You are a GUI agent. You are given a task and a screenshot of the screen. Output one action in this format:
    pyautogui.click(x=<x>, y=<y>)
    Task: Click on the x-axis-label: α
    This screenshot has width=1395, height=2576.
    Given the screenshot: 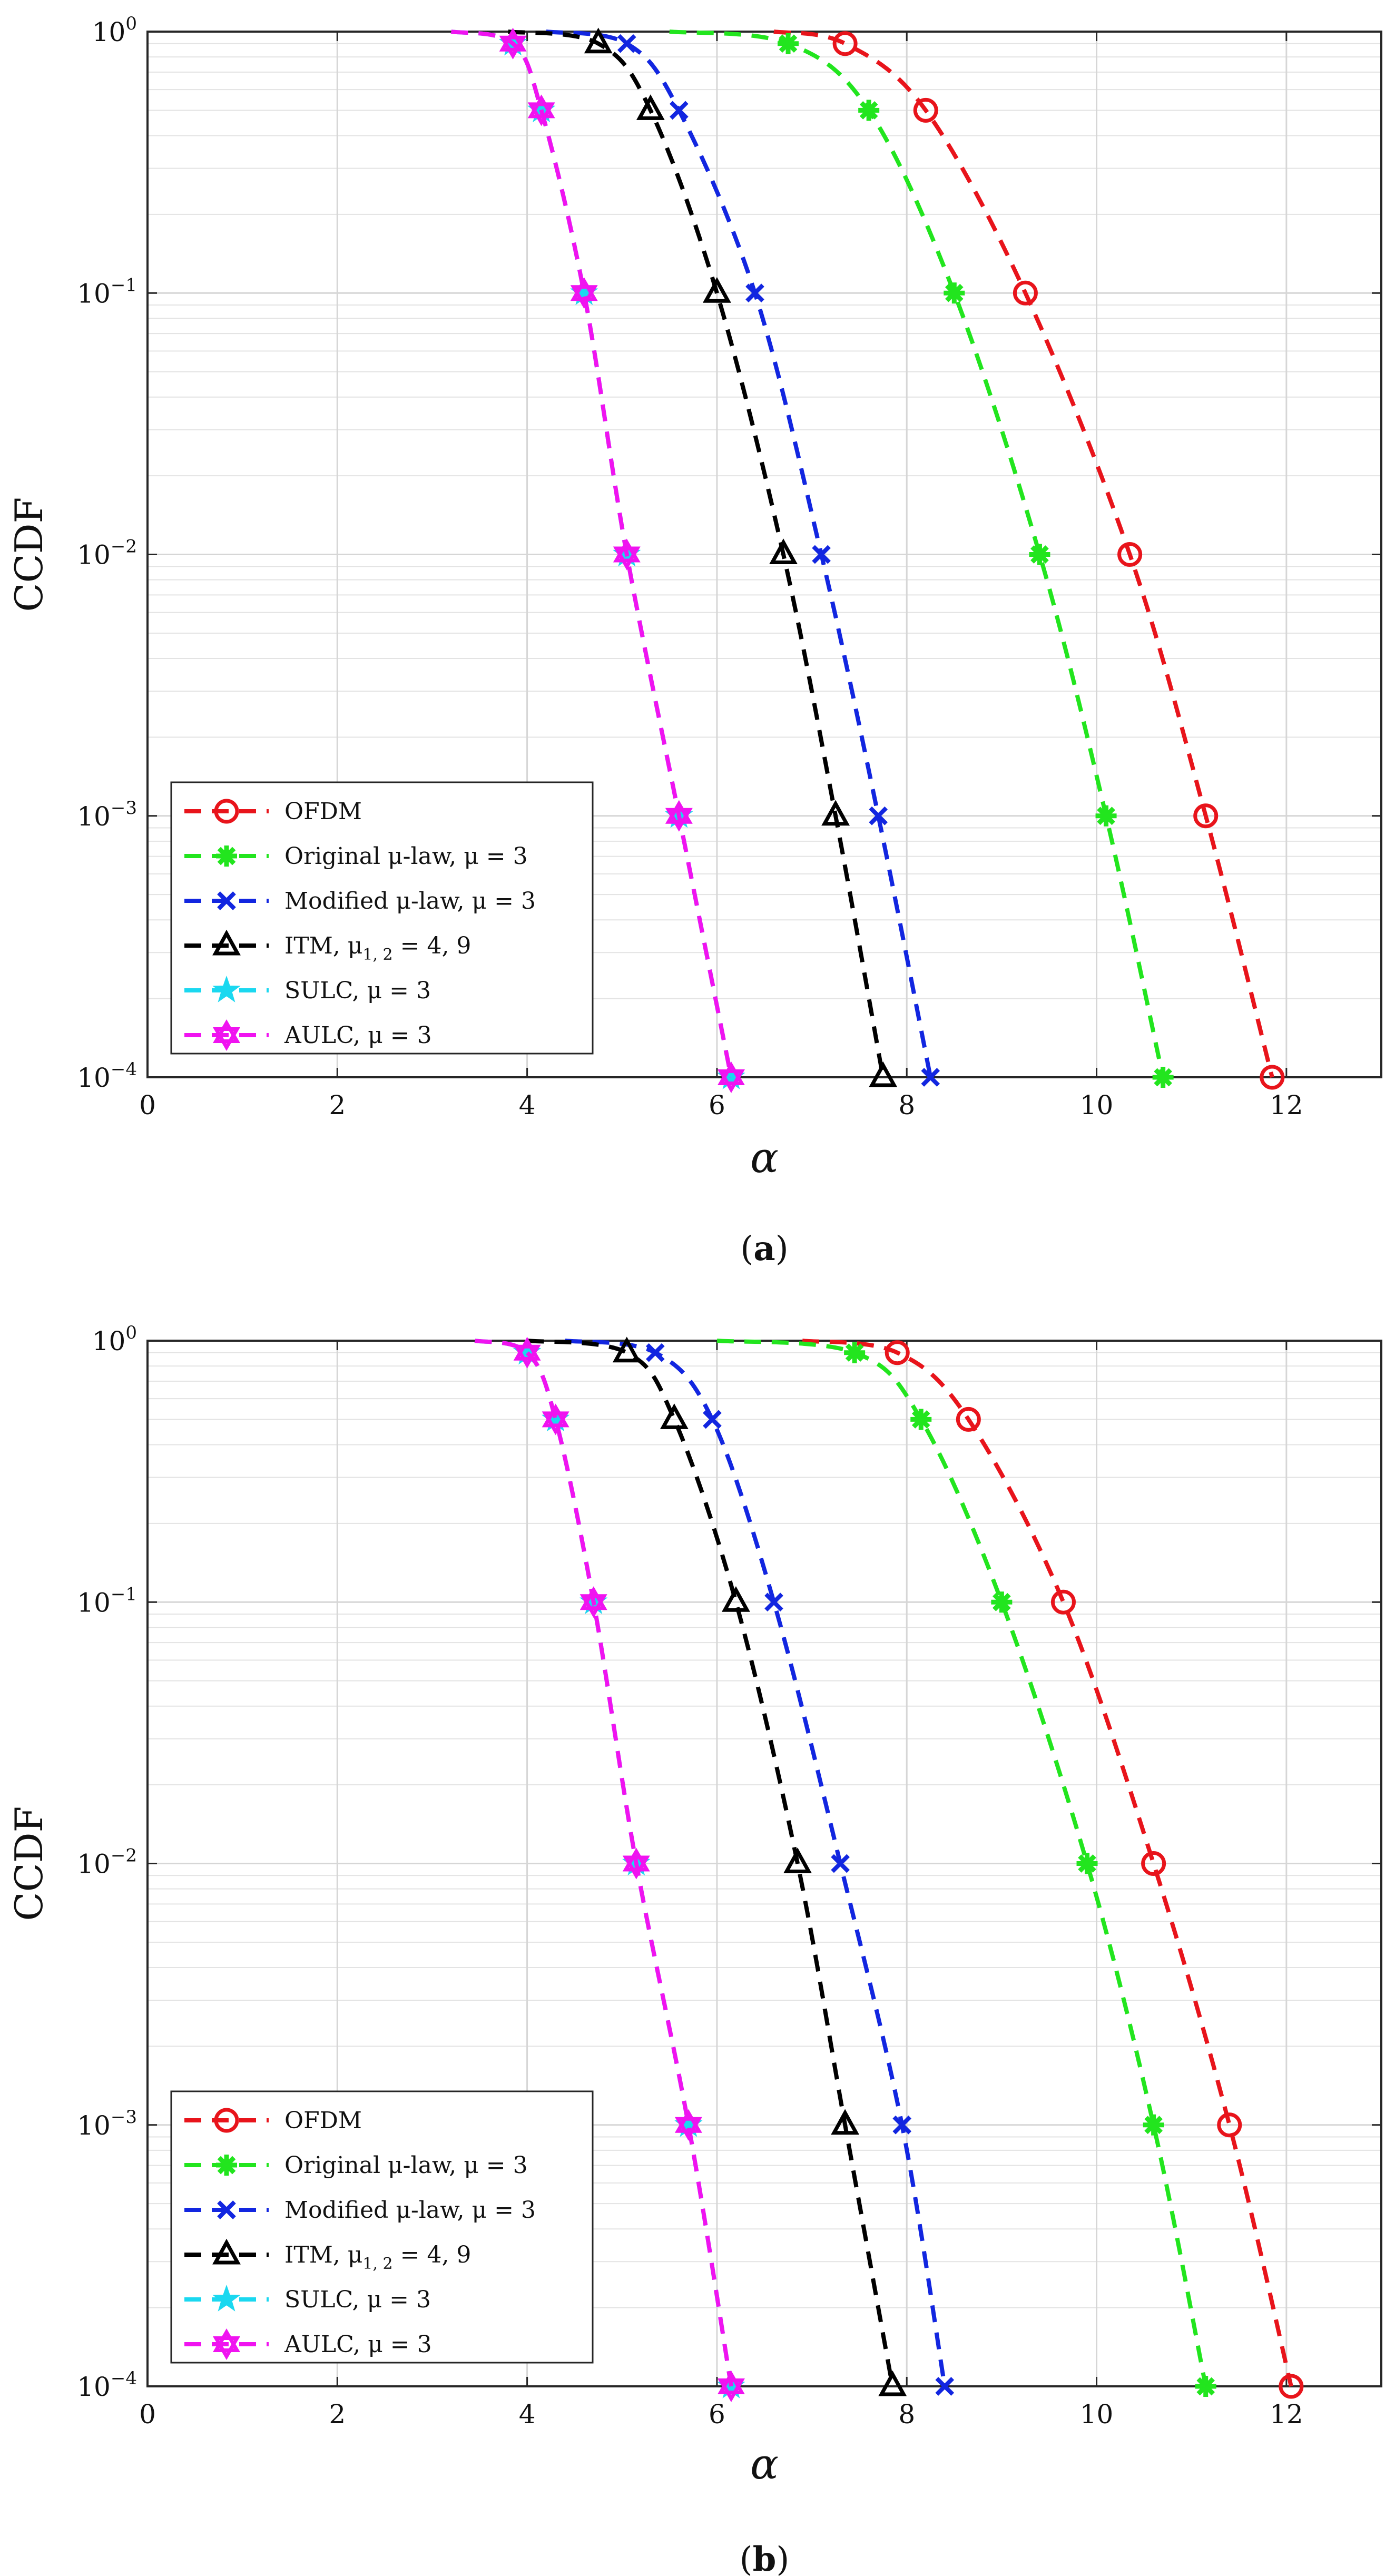 What is the action you would take?
    pyautogui.click(x=764, y=1157)
    